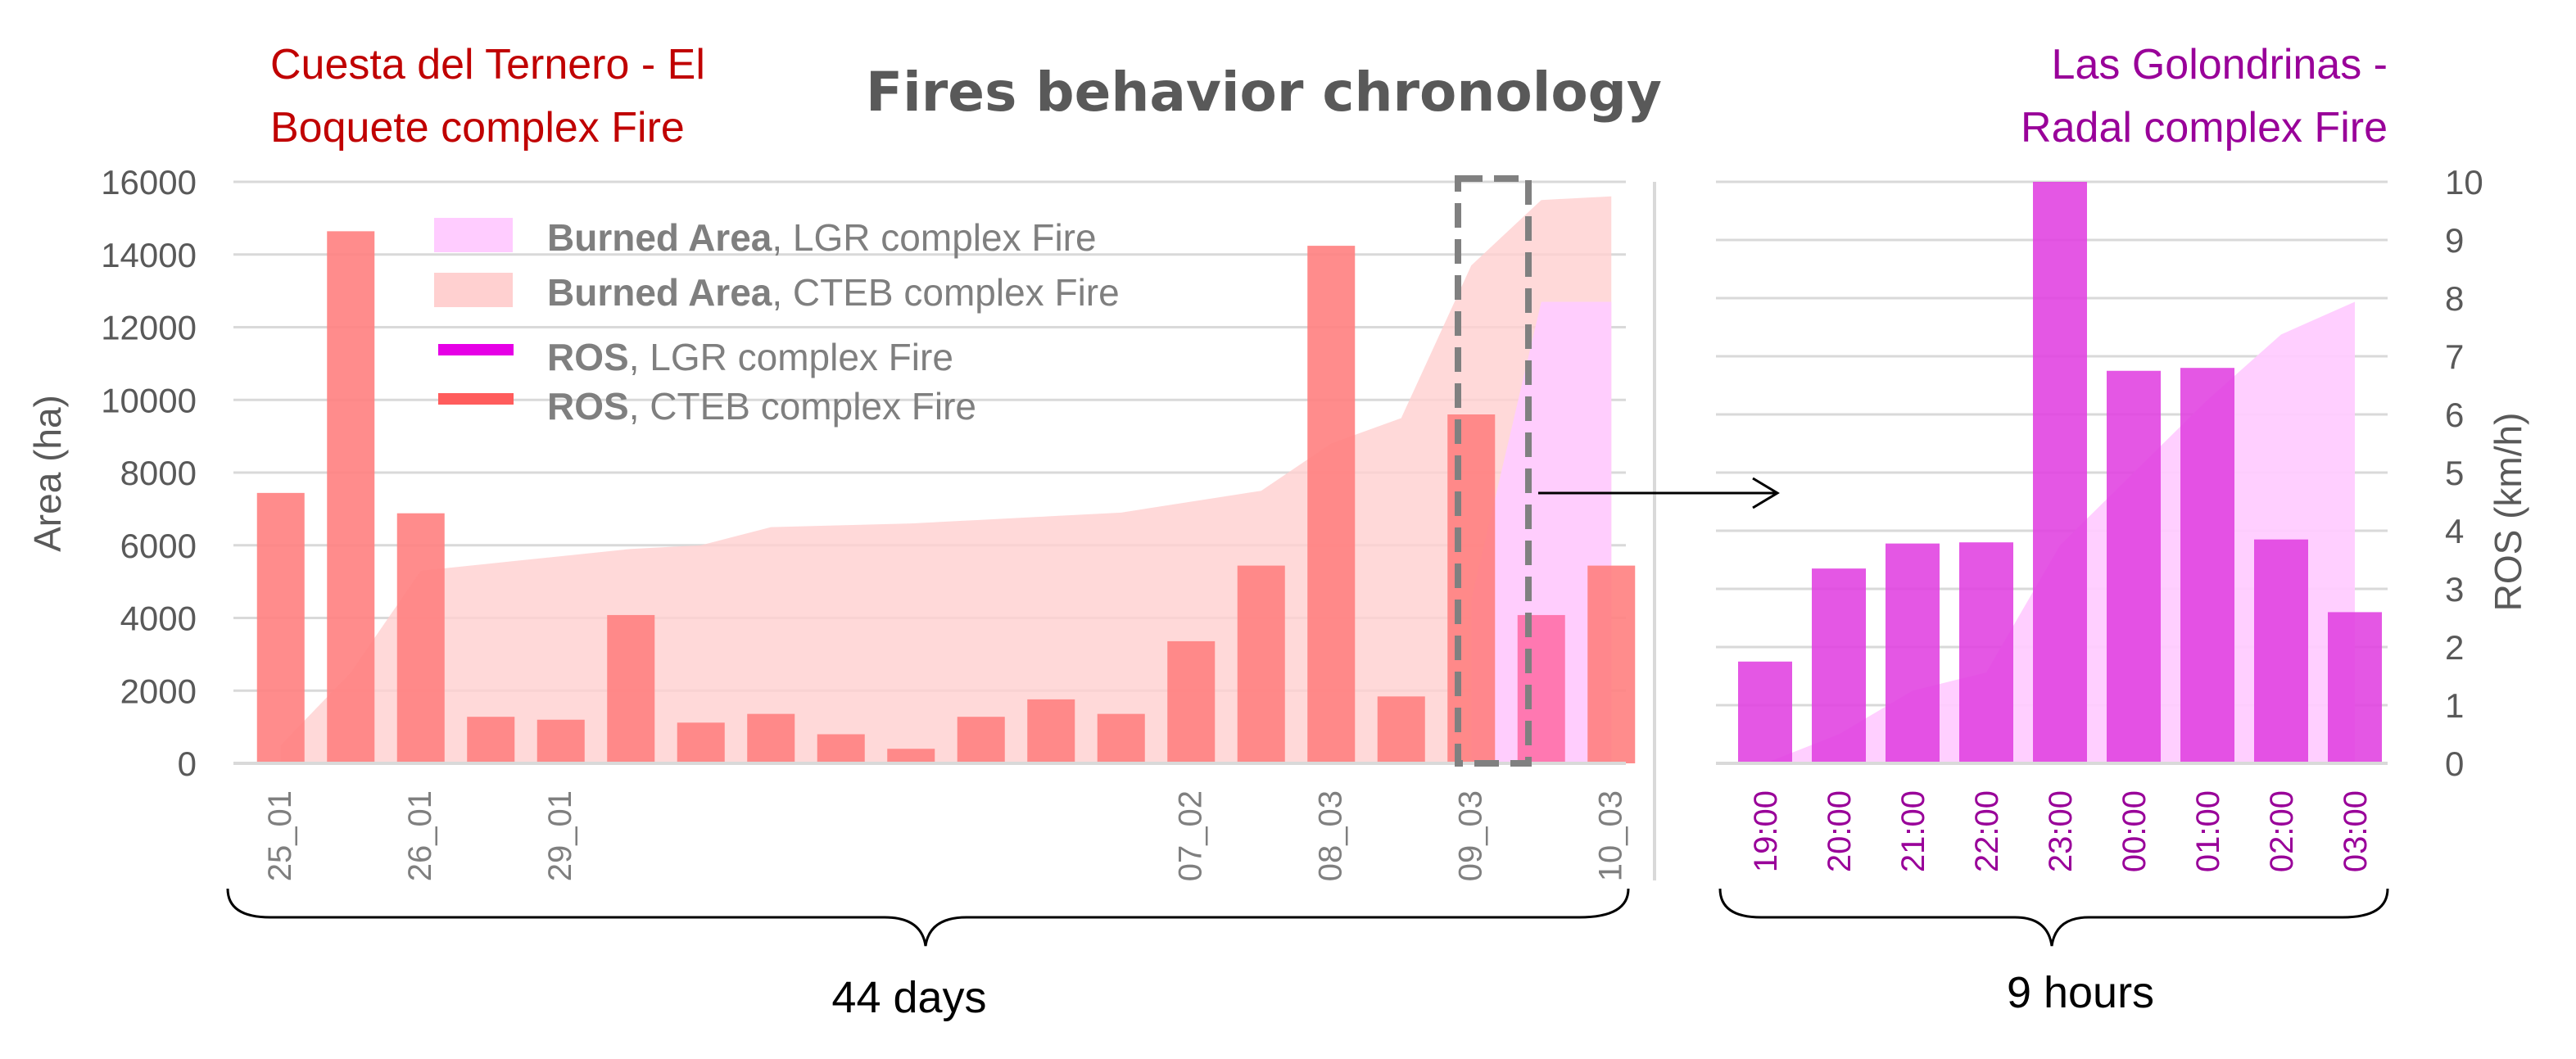 The image size is (2576, 1059). I want to click on y-tick-right-3: 3, so click(2454, 589).